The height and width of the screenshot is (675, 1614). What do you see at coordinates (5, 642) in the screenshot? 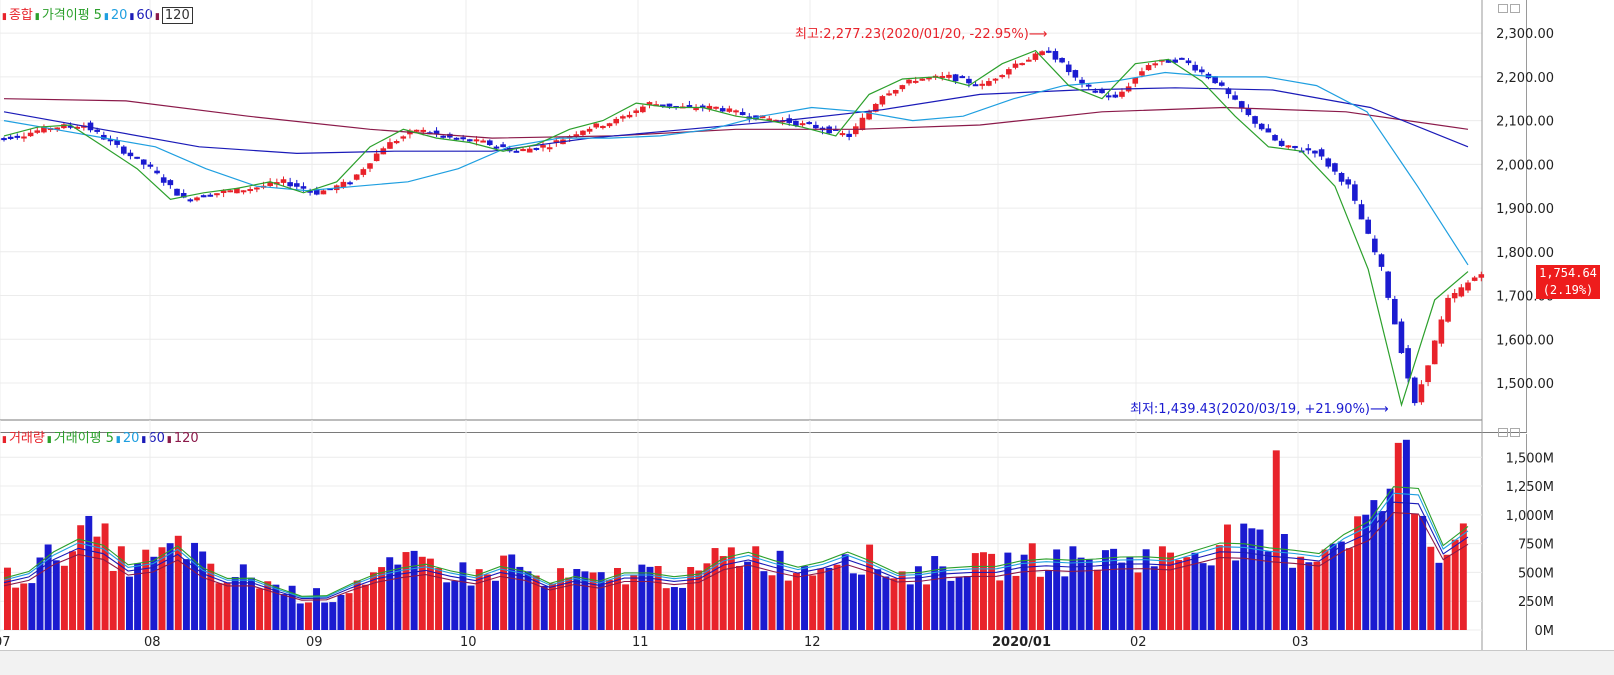
I see `x-axis-label: 07` at bounding box center [5, 642].